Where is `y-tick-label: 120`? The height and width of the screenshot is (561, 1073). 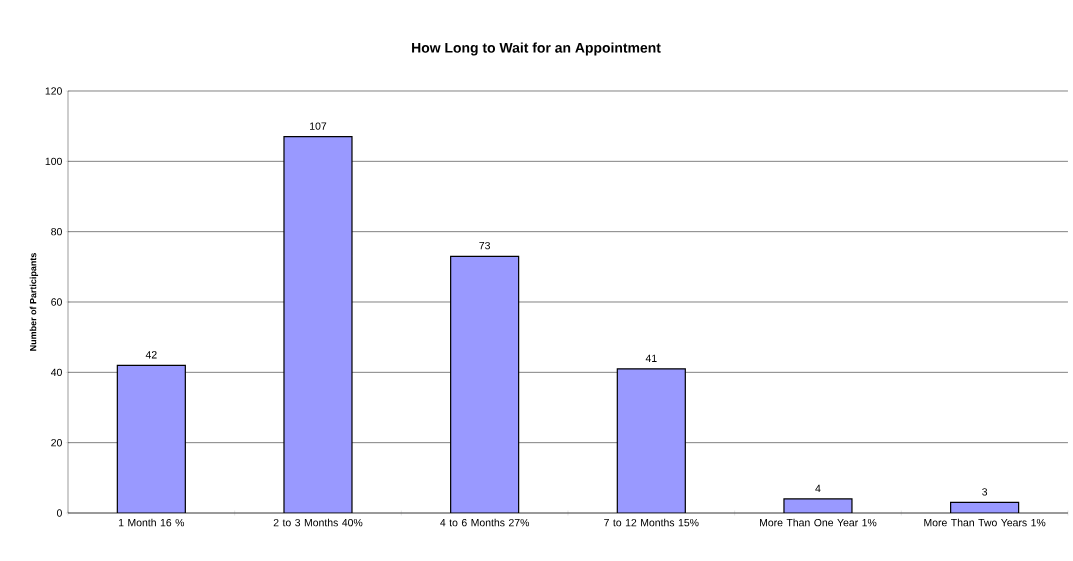
y-tick-label: 120 is located at coordinates (53, 91).